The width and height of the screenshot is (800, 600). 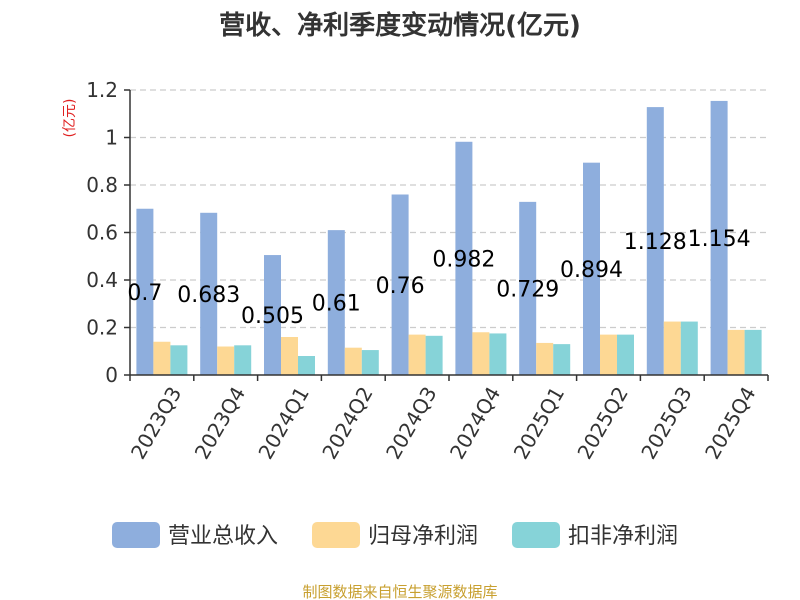 I want to click on bar-1-2025Q1, so click(x=528, y=288).